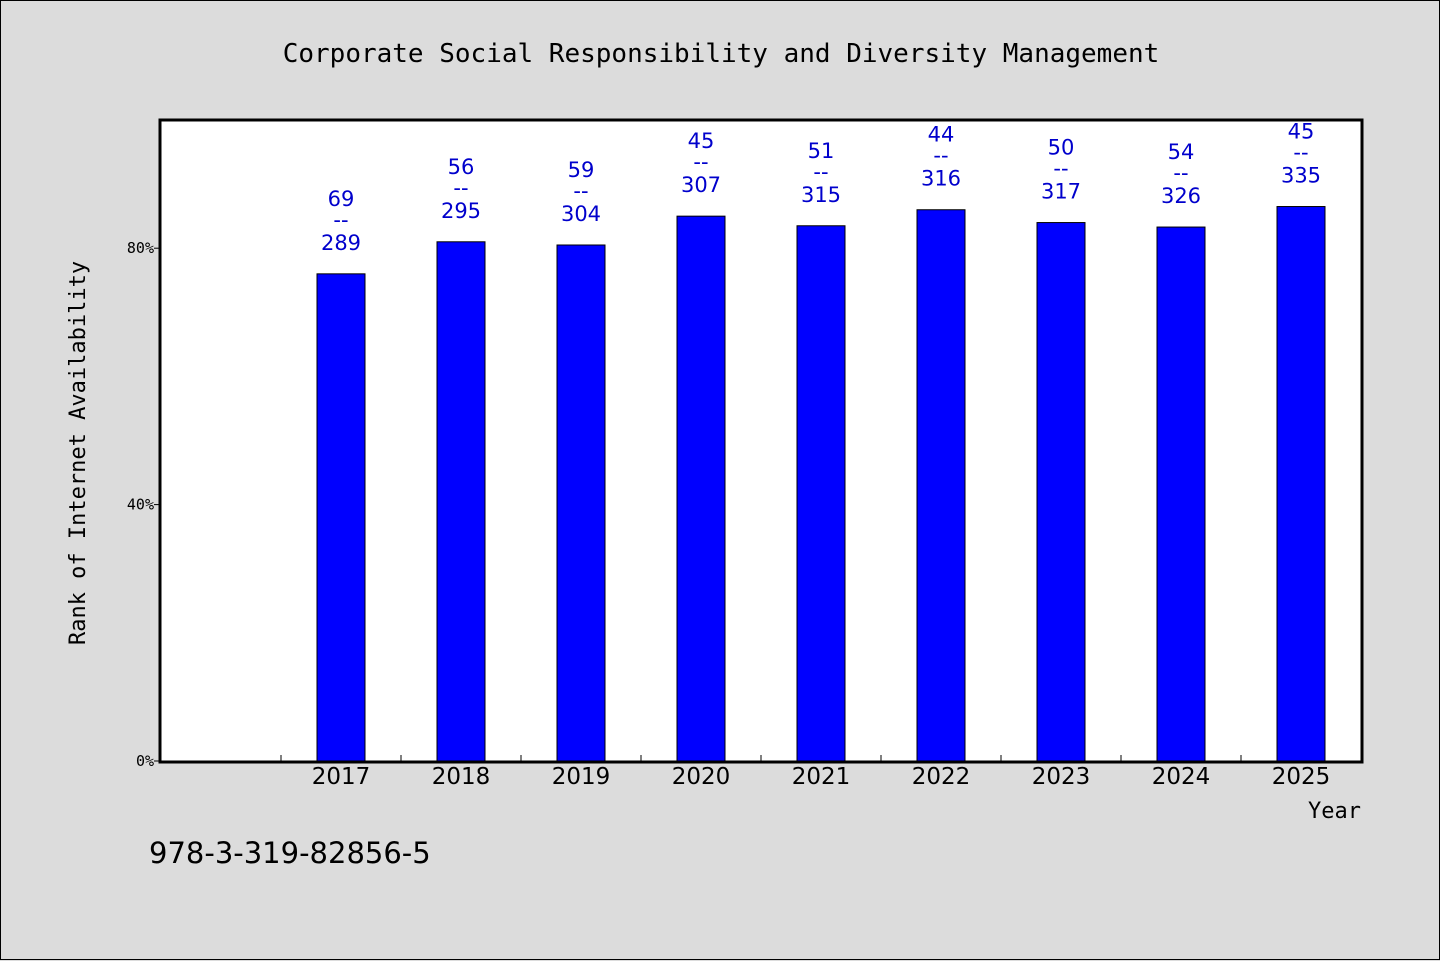 This screenshot has width=1440, height=961. What do you see at coordinates (821, 777) in the screenshot?
I see `x-tick-label: 2021` at bounding box center [821, 777].